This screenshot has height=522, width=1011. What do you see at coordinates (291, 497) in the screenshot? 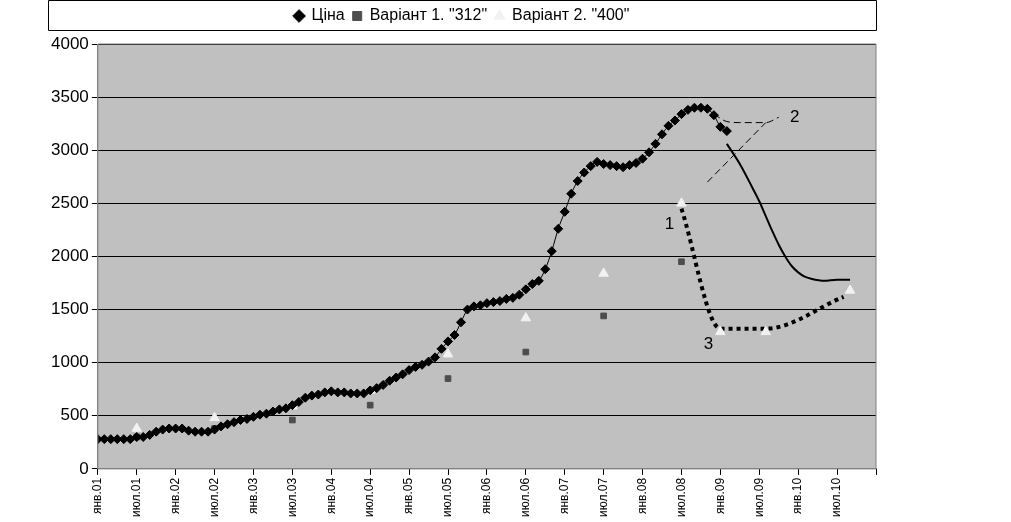
I see `x-tick-label: июл.03` at bounding box center [291, 497].